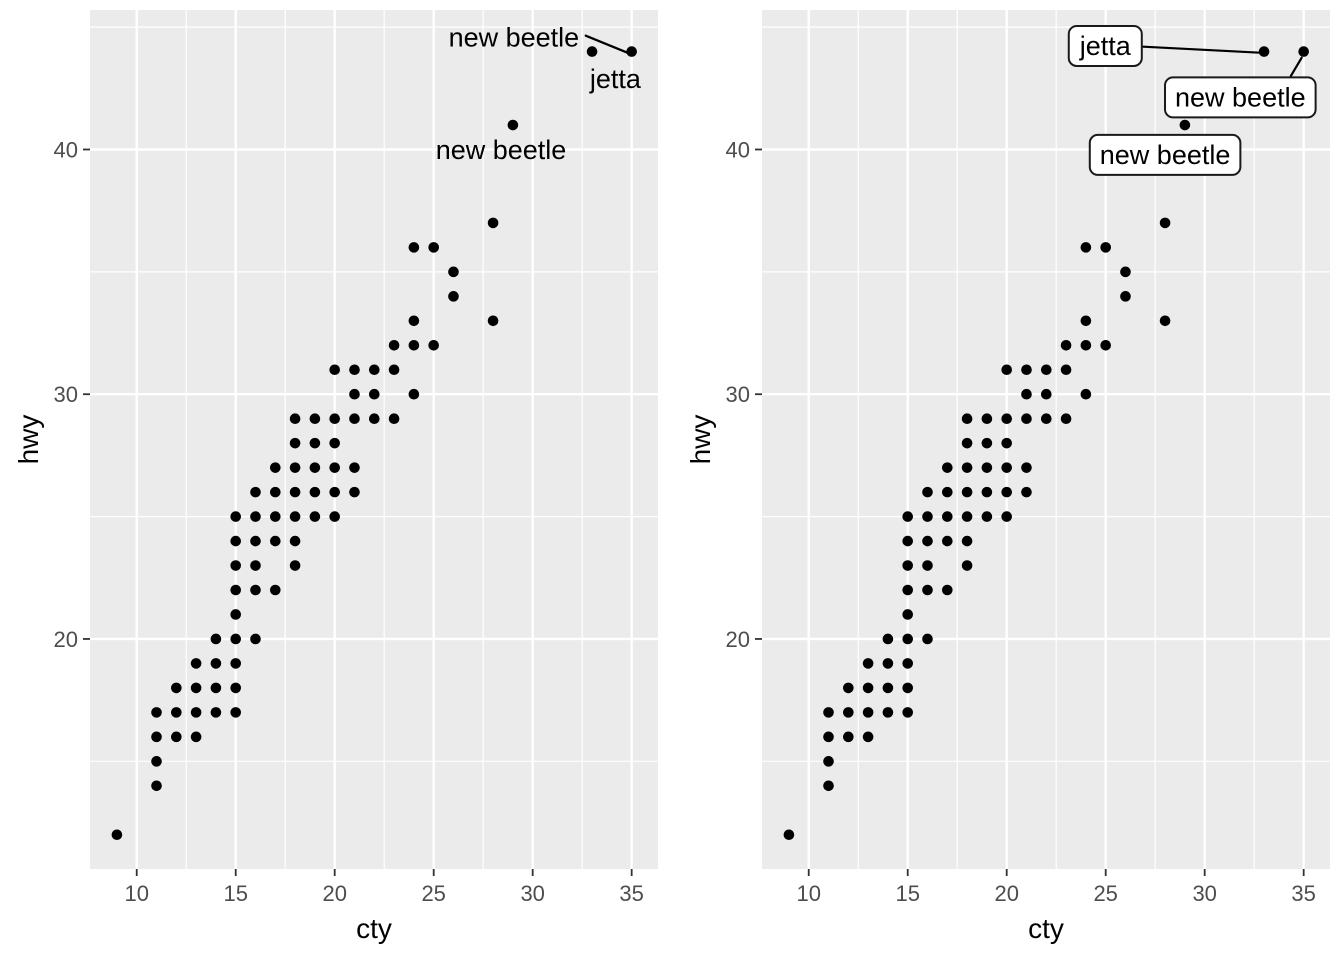 The height and width of the screenshot is (960, 1344). Describe the element at coordinates (700, 440) in the screenshot. I see `y-axis-title: hwy` at that location.